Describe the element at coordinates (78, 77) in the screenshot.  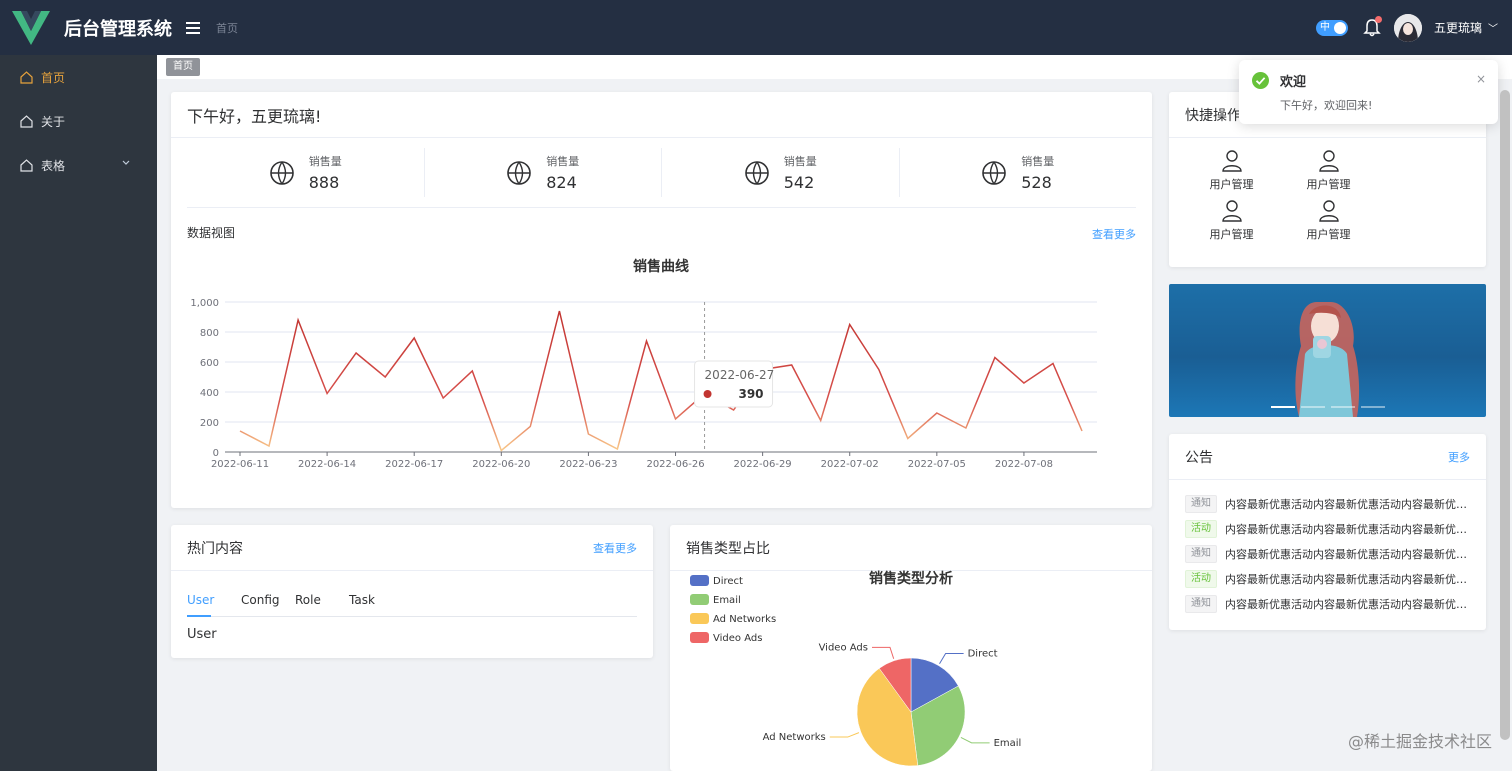
I see `sidebar-item-home: 首页` at that location.